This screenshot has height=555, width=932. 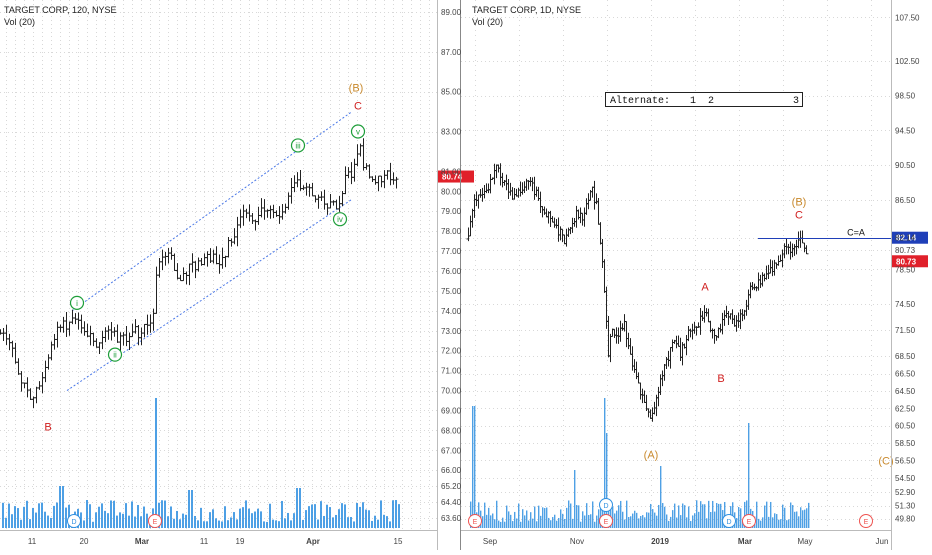 I want to click on left-price-tick-label: 75.00, so click(x=451, y=291).